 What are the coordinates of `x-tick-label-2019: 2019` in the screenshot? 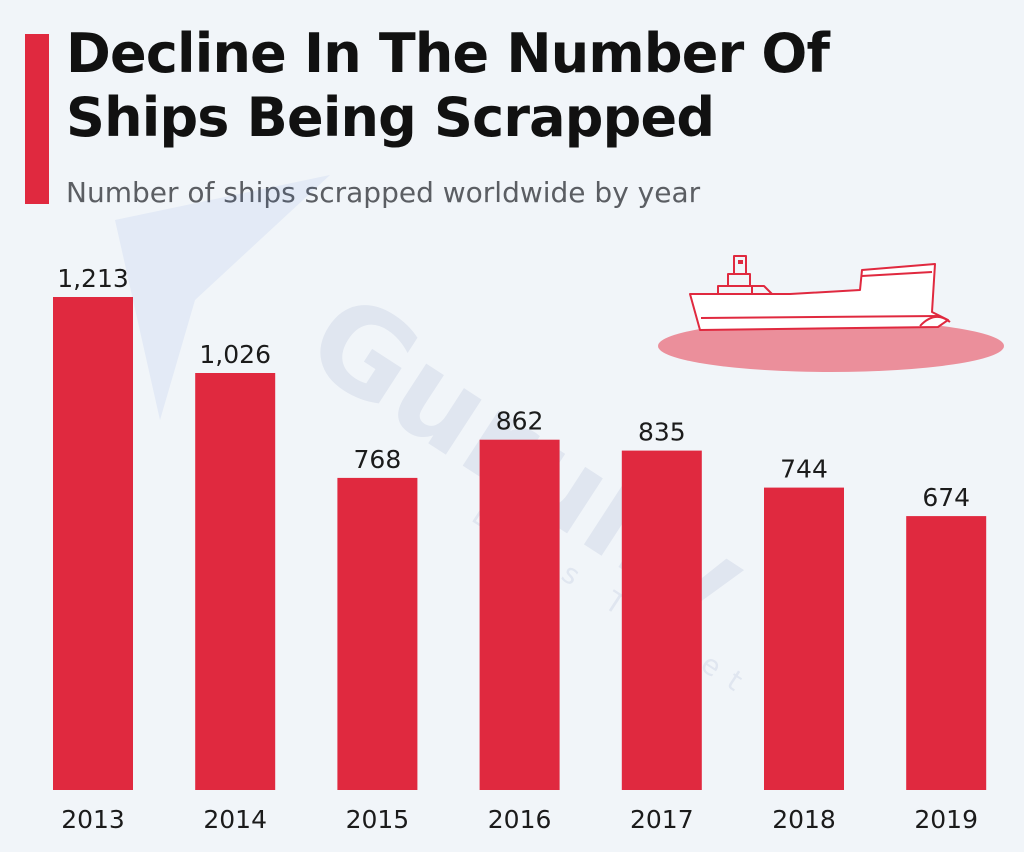 It's located at (946, 819).